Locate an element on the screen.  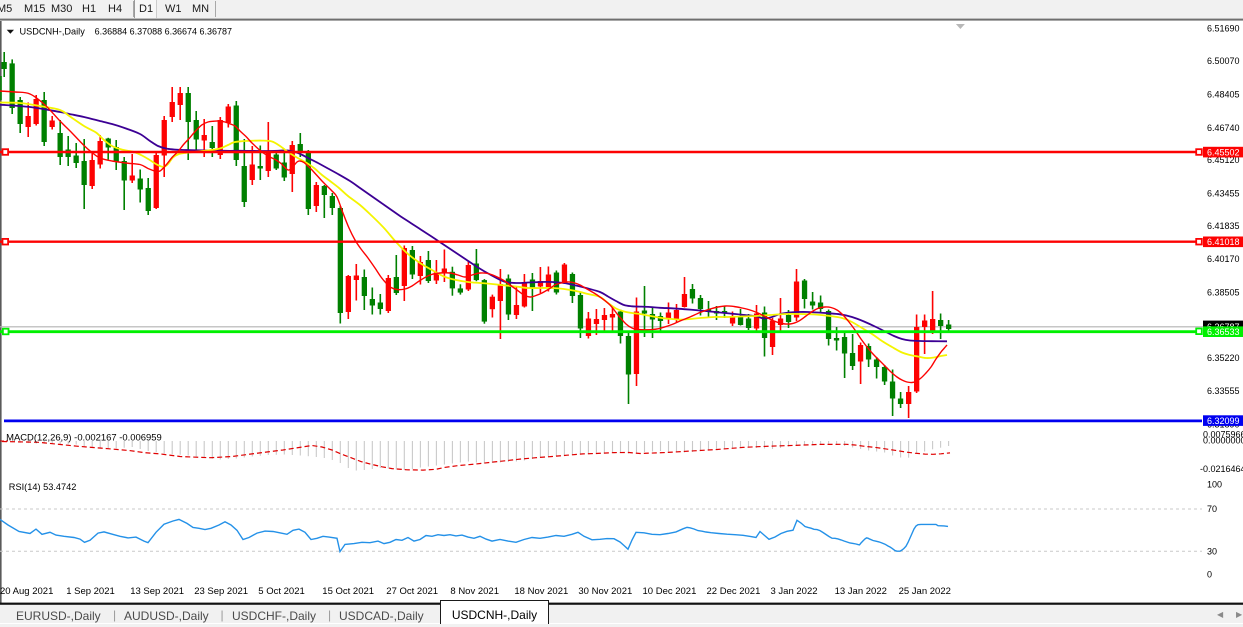
svg-text: 18 Nov 2021 is located at coordinates (541, 591).